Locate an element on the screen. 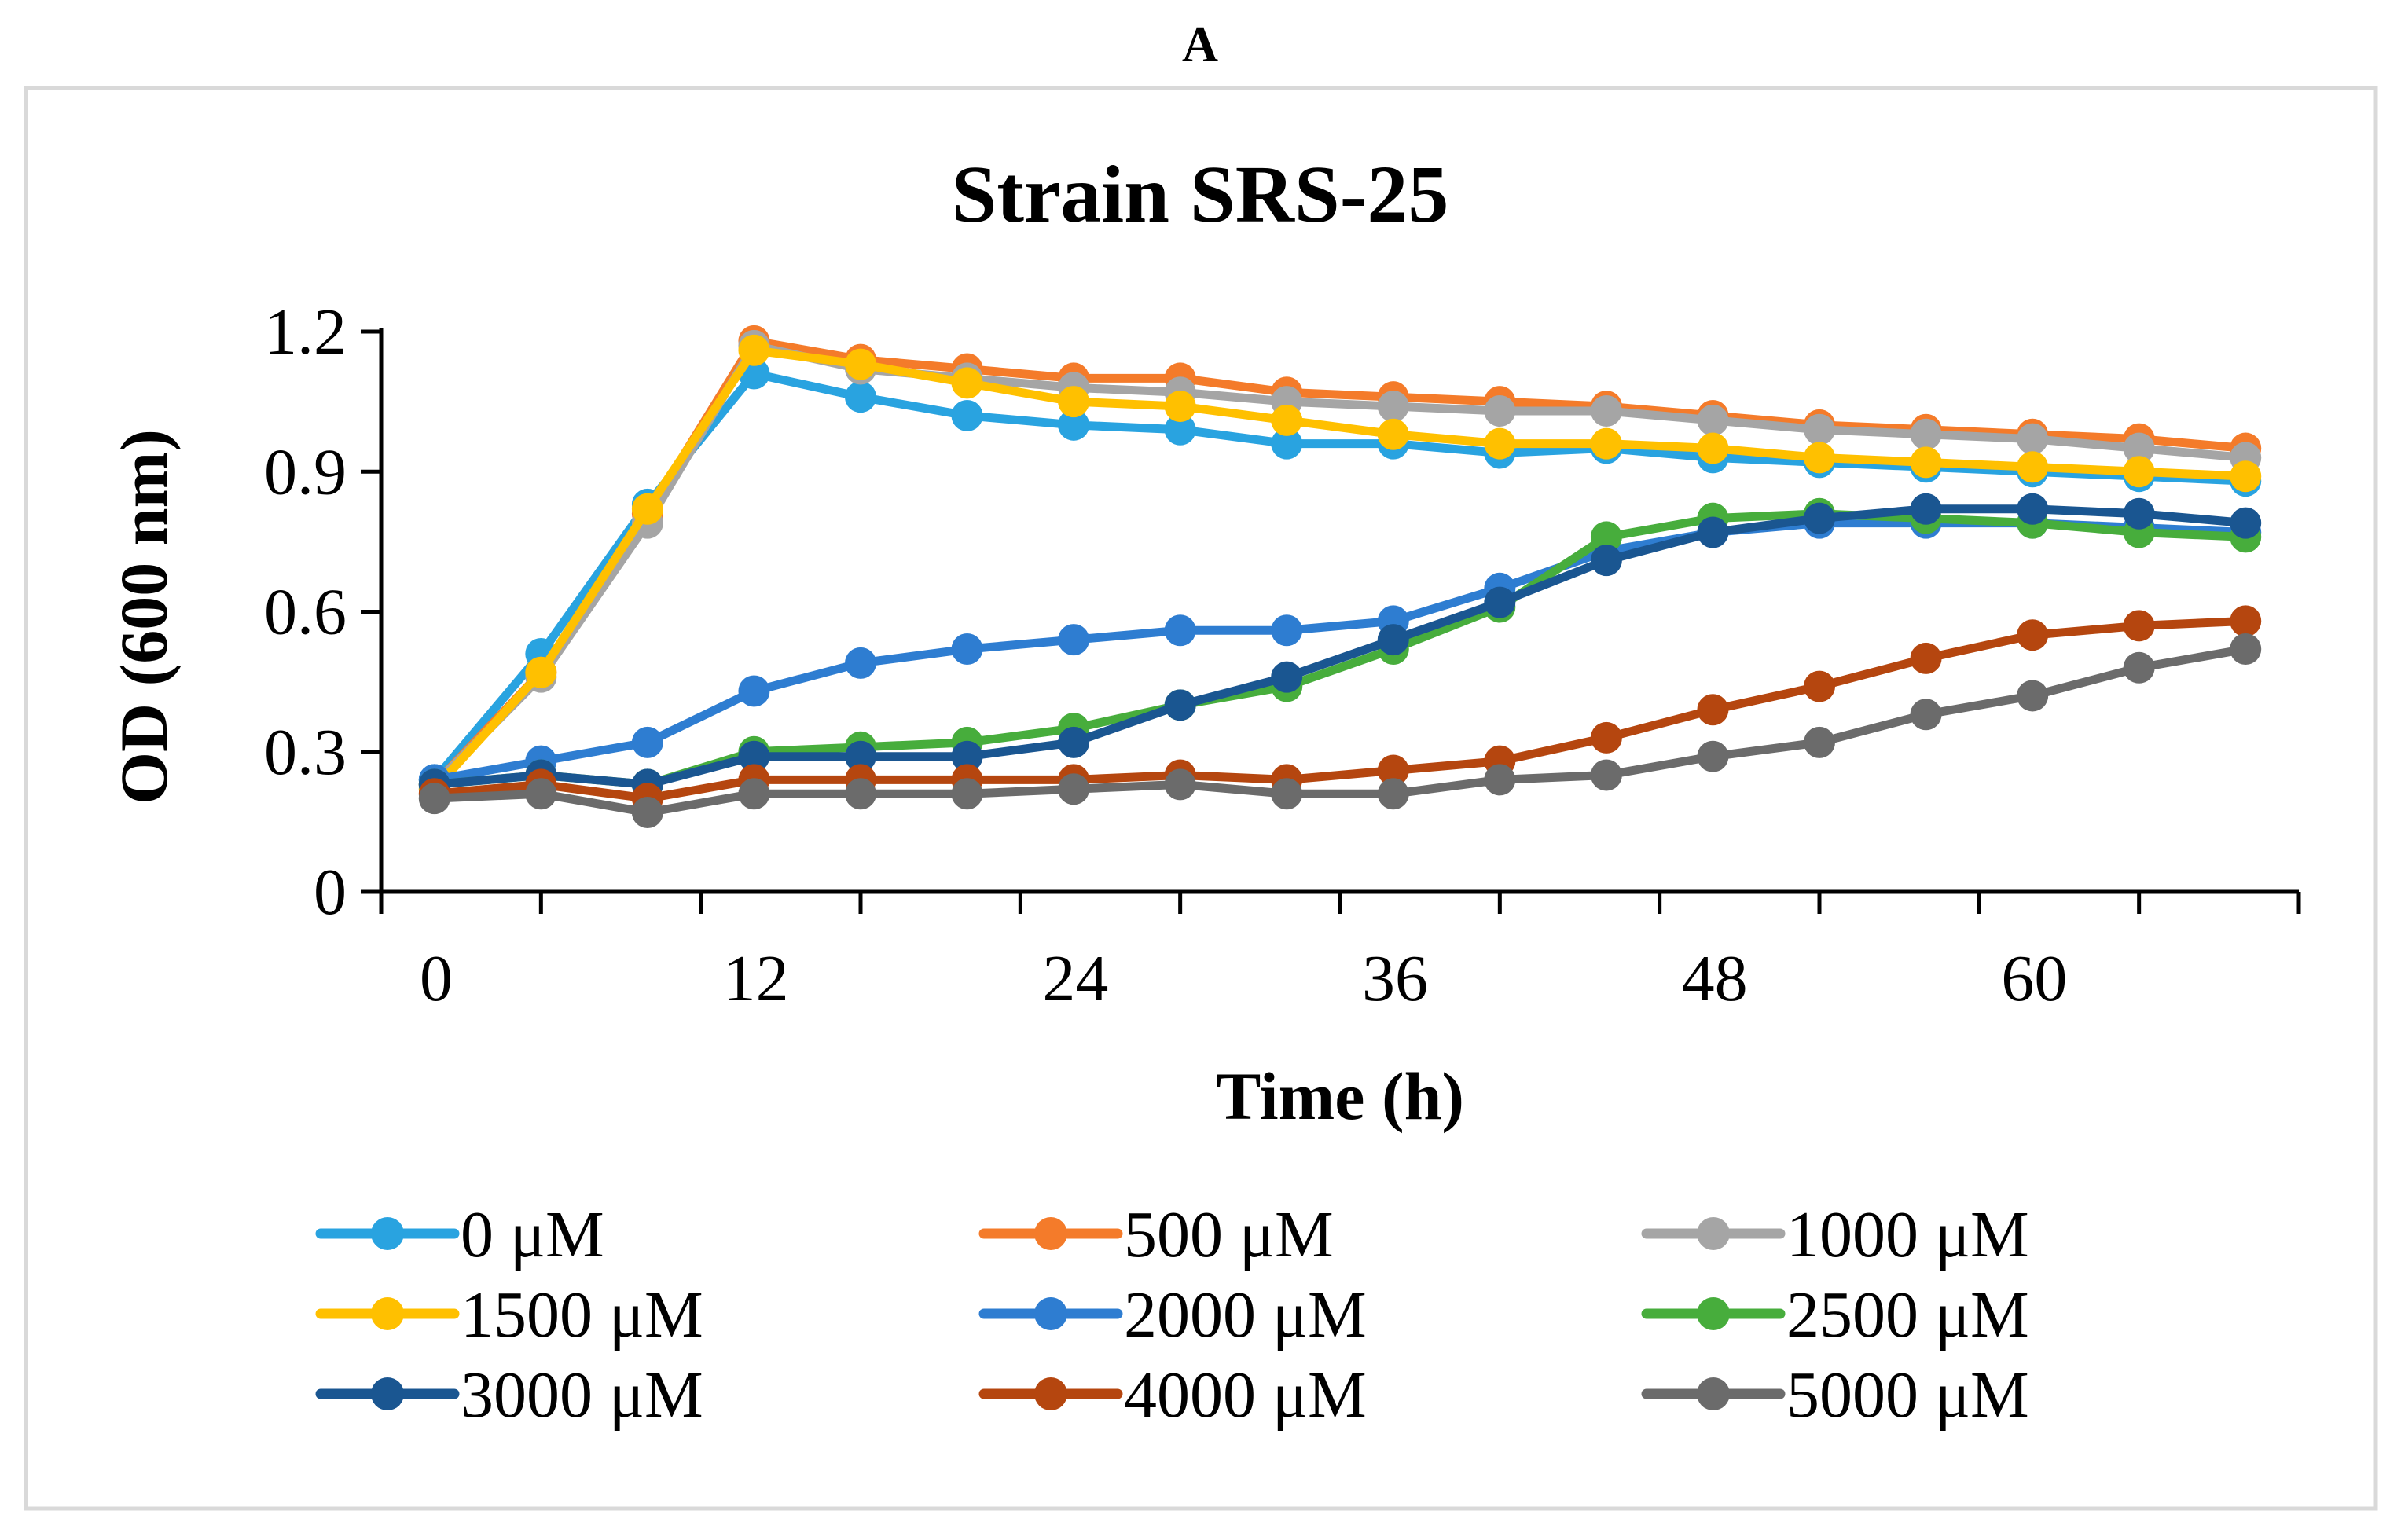  y-tick-label: 0.9 is located at coordinates (306, 471).